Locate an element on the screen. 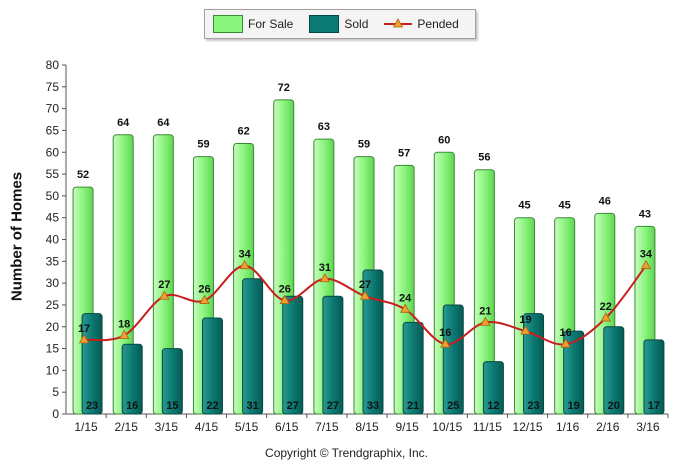  legend-swatch-sold is located at coordinates (324, 24).